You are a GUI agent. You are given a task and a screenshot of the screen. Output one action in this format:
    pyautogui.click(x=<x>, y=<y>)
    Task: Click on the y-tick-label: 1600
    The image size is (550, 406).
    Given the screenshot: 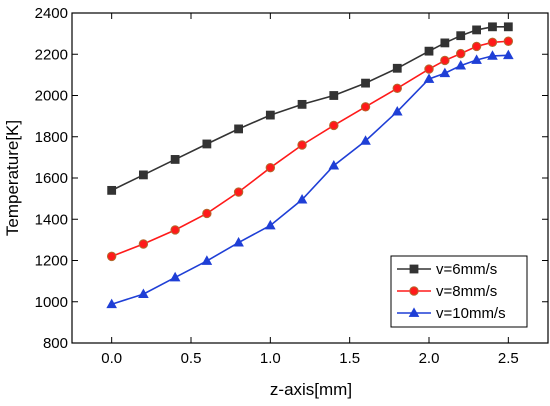 What is the action you would take?
    pyautogui.click(x=51, y=178)
    